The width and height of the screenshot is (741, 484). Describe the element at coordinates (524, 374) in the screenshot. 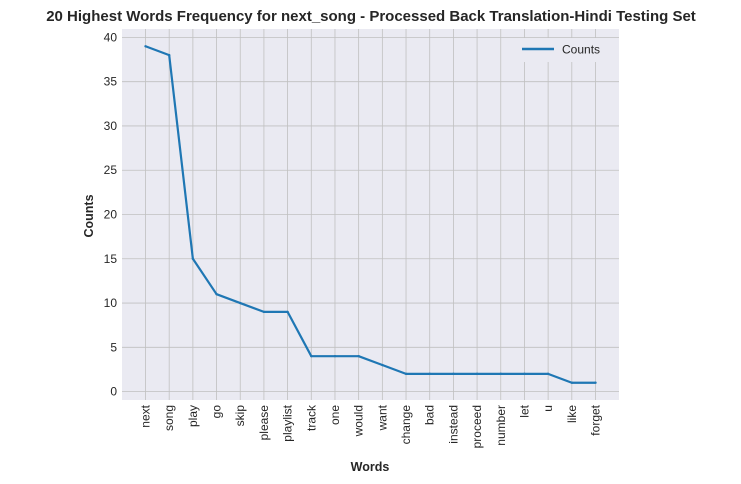

I see `data-point-let` at that location.